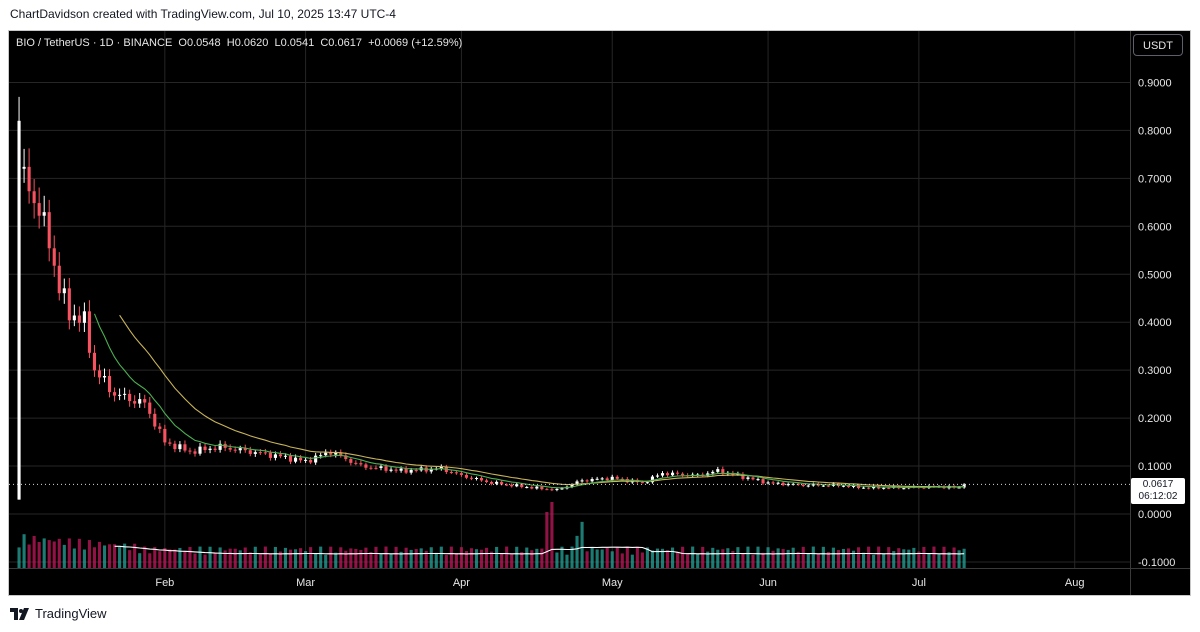 The height and width of the screenshot is (632, 1200). I want to click on last-price-tag: 0.0617 06:12:02, so click(1158, 491).